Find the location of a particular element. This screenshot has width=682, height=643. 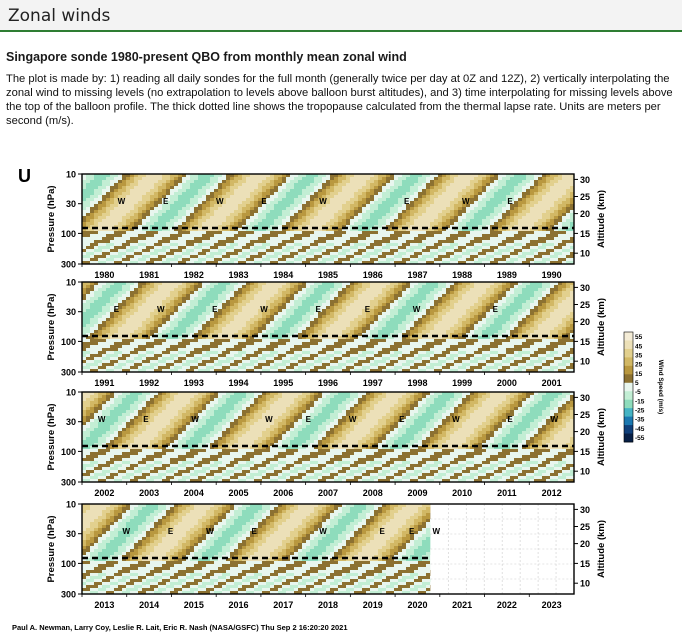

section-header: Zonal winds is located at coordinates (341, 16).